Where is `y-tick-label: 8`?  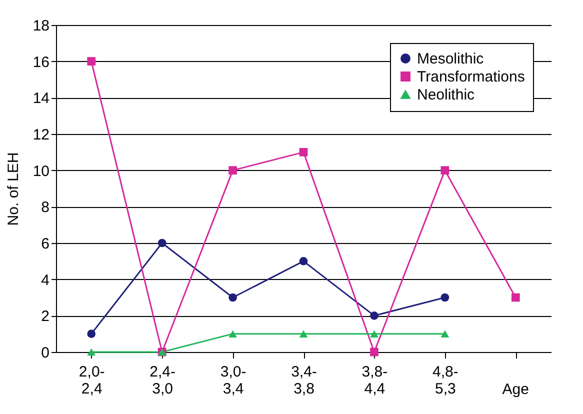 y-tick-label: 8 is located at coordinates (45, 207).